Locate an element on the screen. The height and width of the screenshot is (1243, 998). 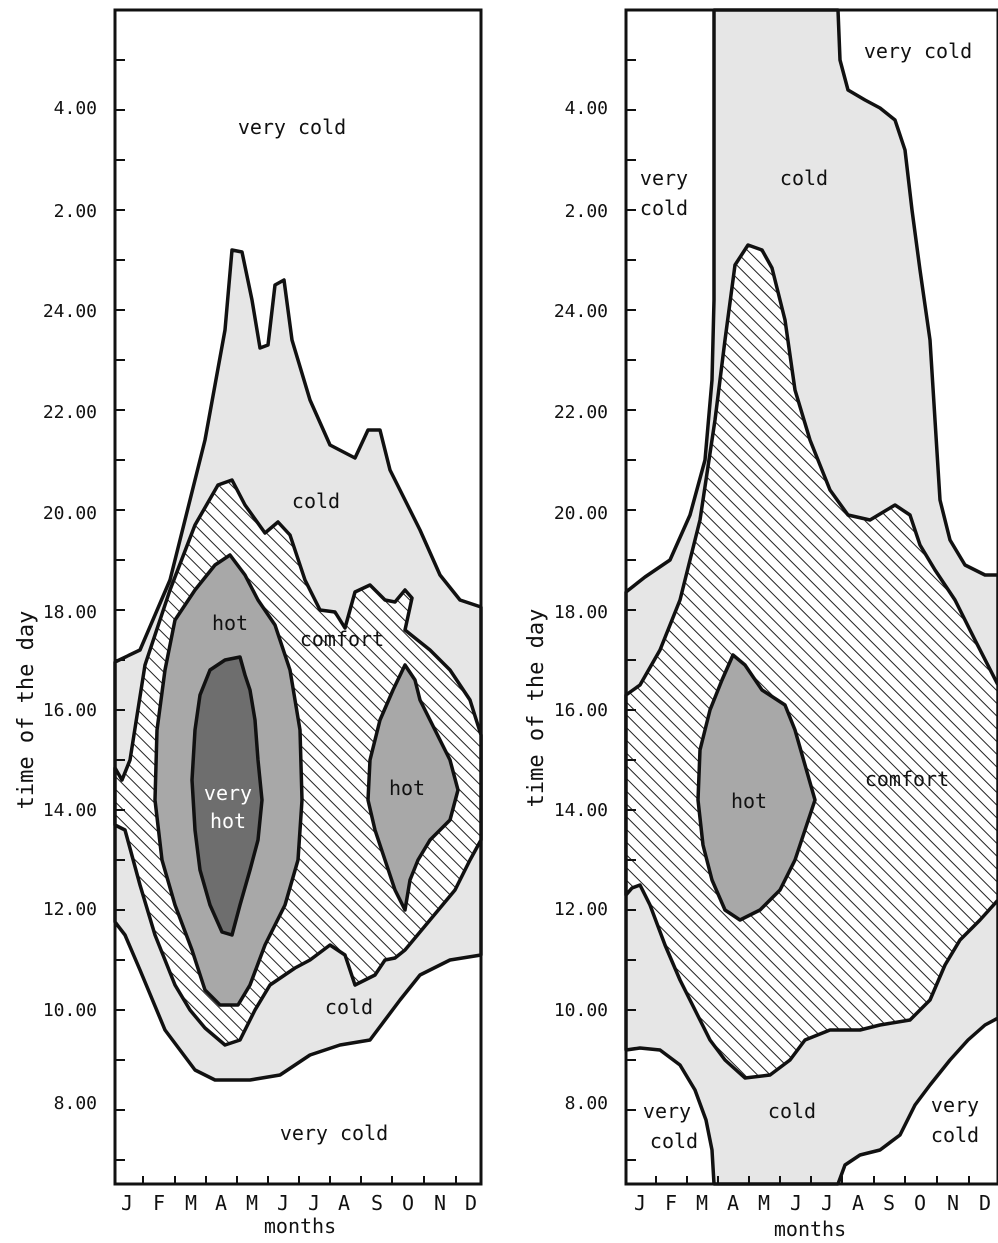
right-month-jun: J is located at coordinates (796, 1203).